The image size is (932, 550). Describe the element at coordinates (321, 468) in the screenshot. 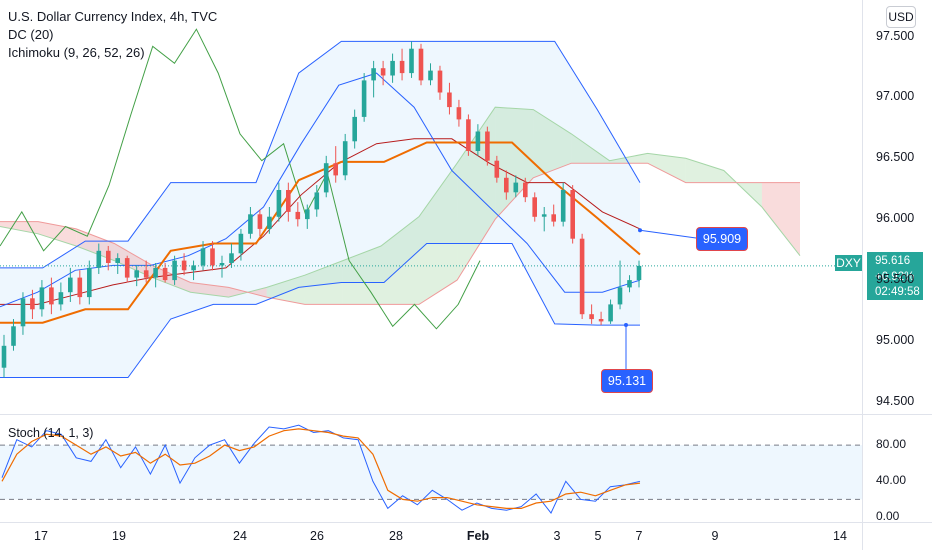

I see `stoch-d-line` at that location.